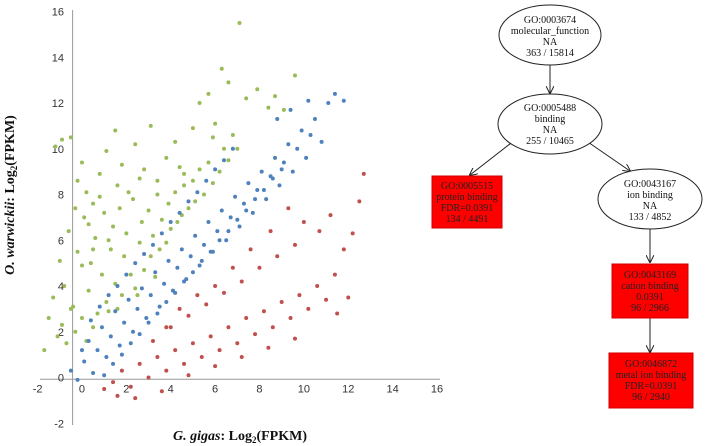 The height and width of the screenshot is (446, 709). Describe the element at coordinates (650, 286) in the screenshot. I see `go-node-name: cation binding` at that location.